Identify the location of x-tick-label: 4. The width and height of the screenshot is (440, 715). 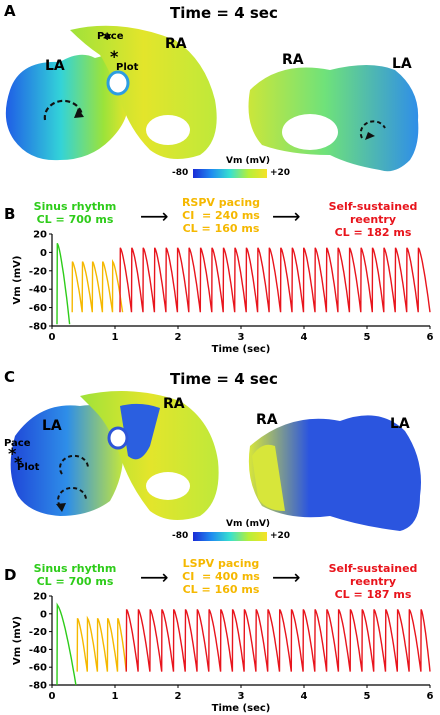
(304, 337).